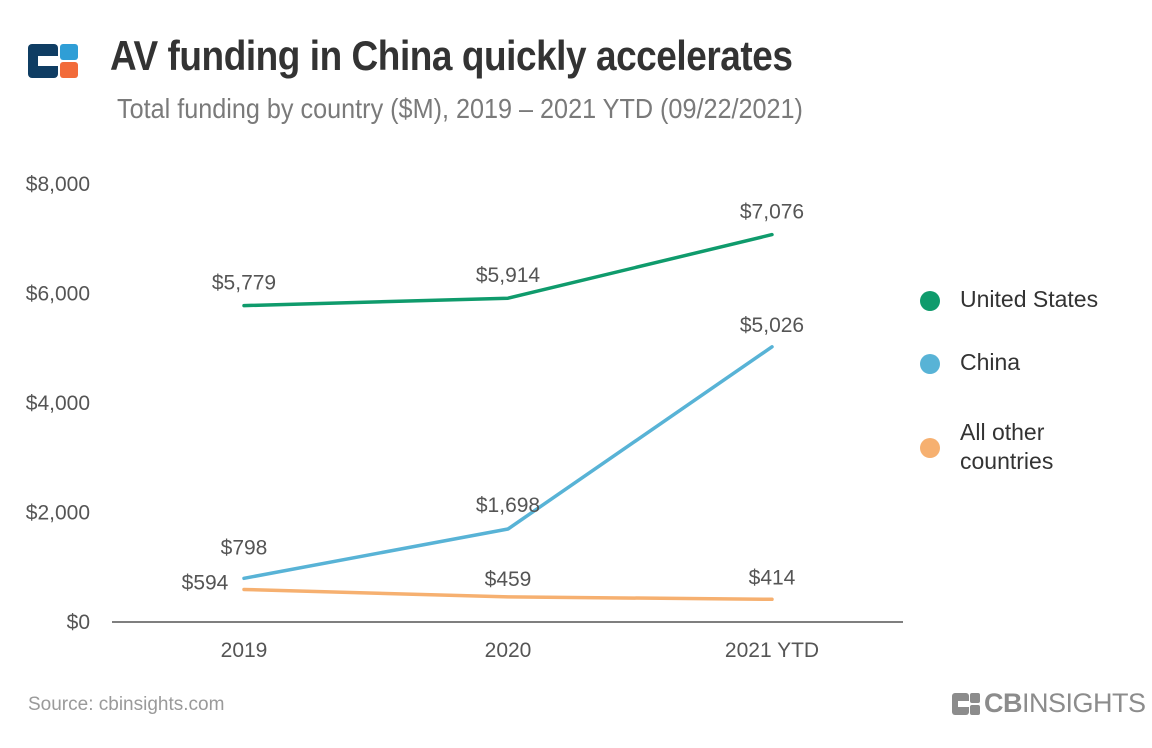 This screenshot has height=748, width=1152. I want to click on y-tick-label: $2,000, so click(58, 513).